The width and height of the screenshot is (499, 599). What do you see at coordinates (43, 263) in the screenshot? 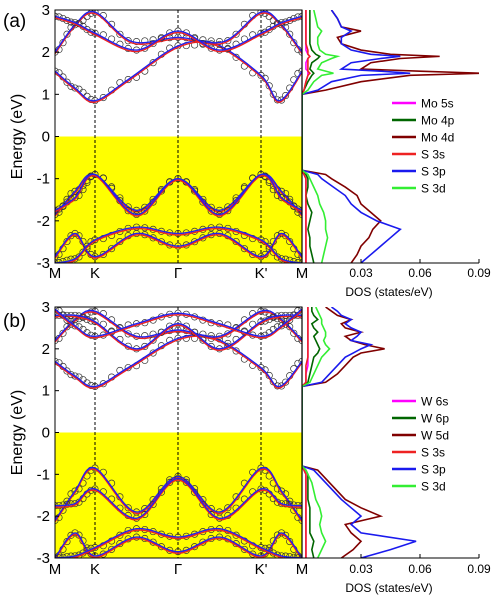
I see `y-tick-label: -3` at bounding box center [43, 263].